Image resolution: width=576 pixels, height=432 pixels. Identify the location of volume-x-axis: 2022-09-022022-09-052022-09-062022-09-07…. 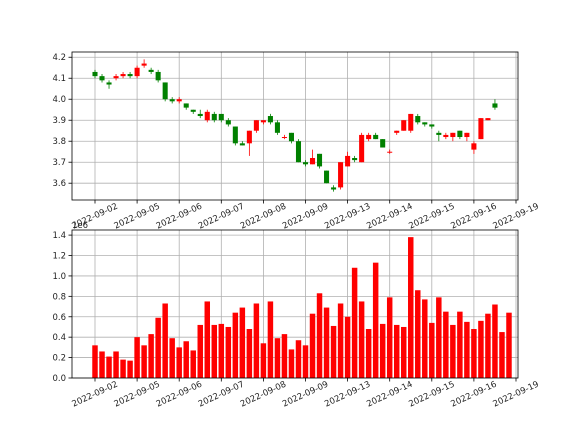
(306, 394).